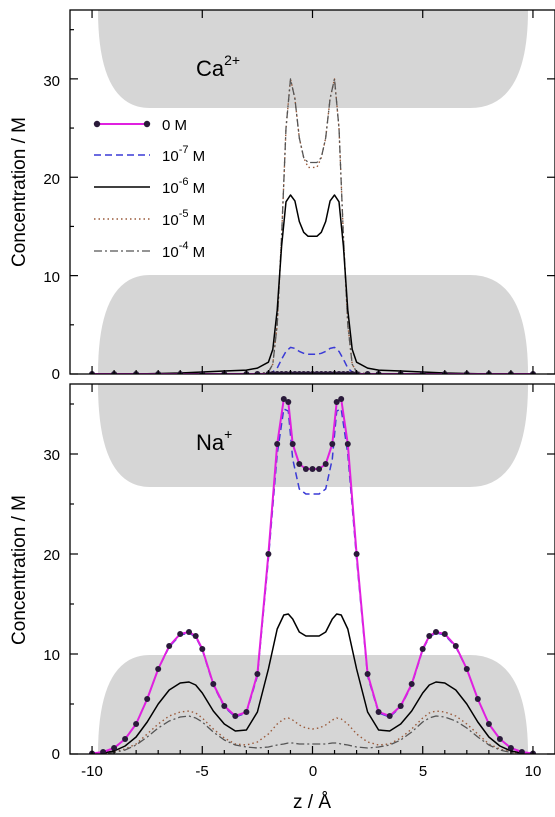  What do you see at coordinates (312, 802) in the screenshot?
I see `xlabel: z / Å` at bounding box center [312, 802].